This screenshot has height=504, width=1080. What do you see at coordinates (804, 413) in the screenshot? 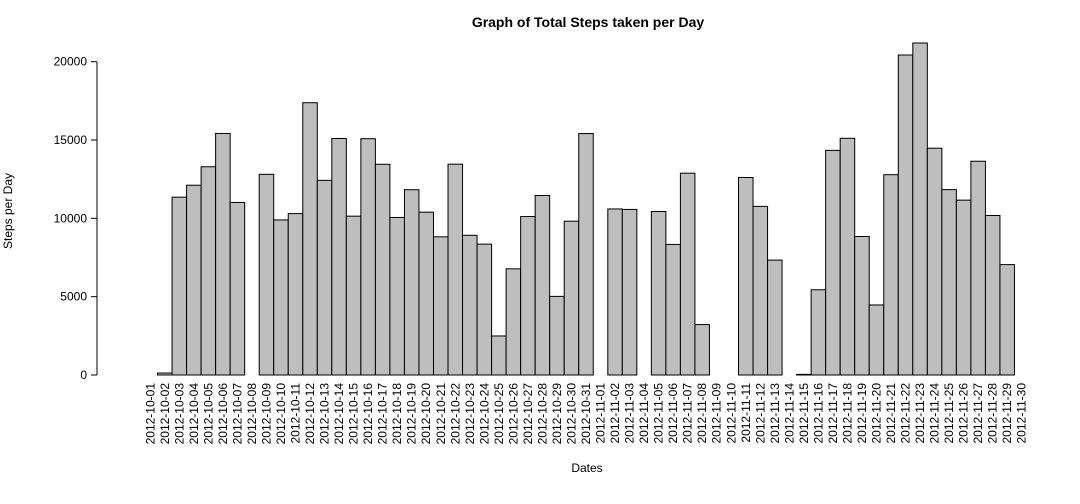
I see `x-tick-label: 2012-11-15` at bounding box center [804, 413].